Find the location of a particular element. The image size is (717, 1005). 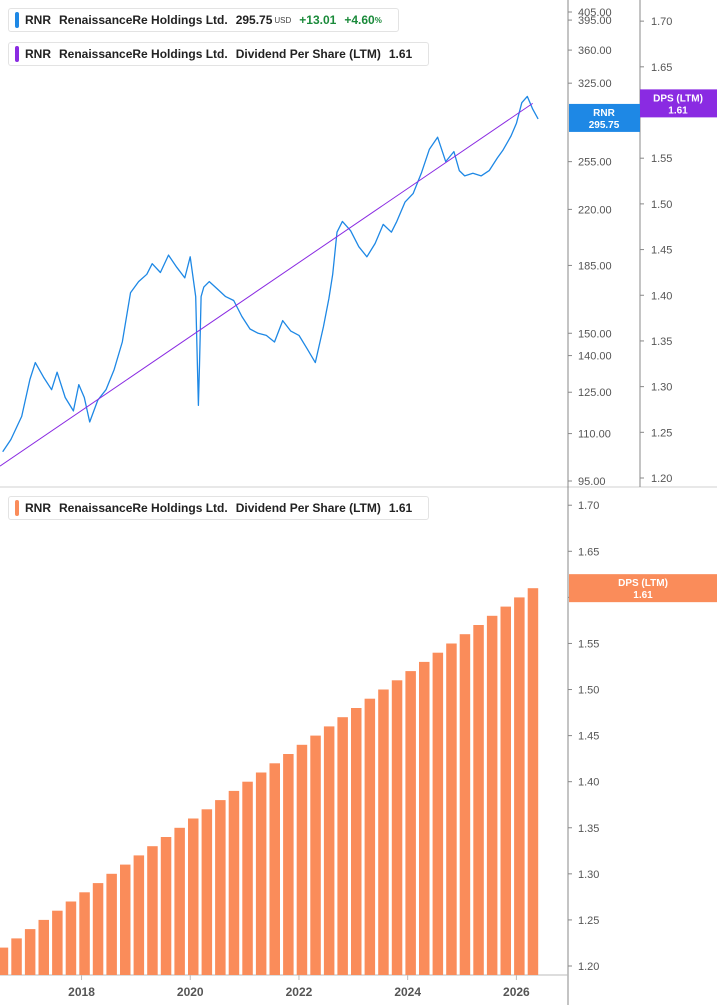

dps-axis-tick-label-top: 1.45 is located at coordinates (661, 251).